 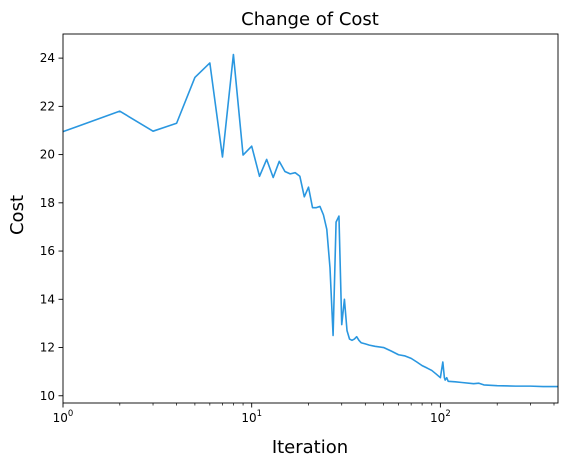 I want to click on x-tick-label: 10², so click(x=440, y=417).